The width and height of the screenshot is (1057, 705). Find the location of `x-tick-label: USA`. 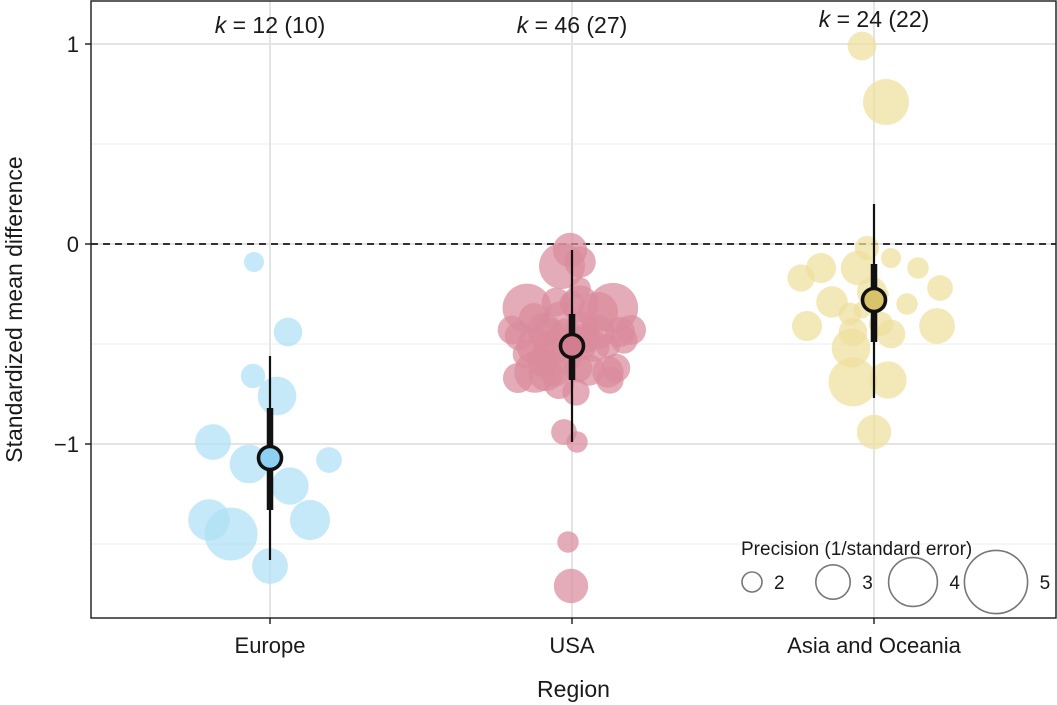

x-tick-label: USA is located at coordinates (572, 645).